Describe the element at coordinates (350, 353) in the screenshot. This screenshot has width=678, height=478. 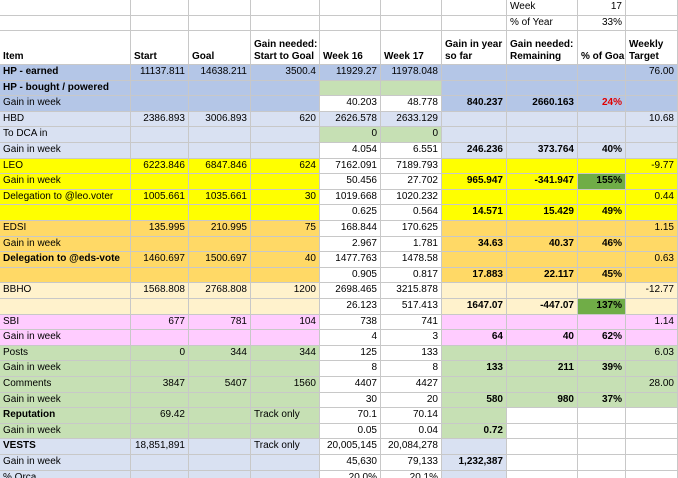
I see `table-cell: 125` at that location.